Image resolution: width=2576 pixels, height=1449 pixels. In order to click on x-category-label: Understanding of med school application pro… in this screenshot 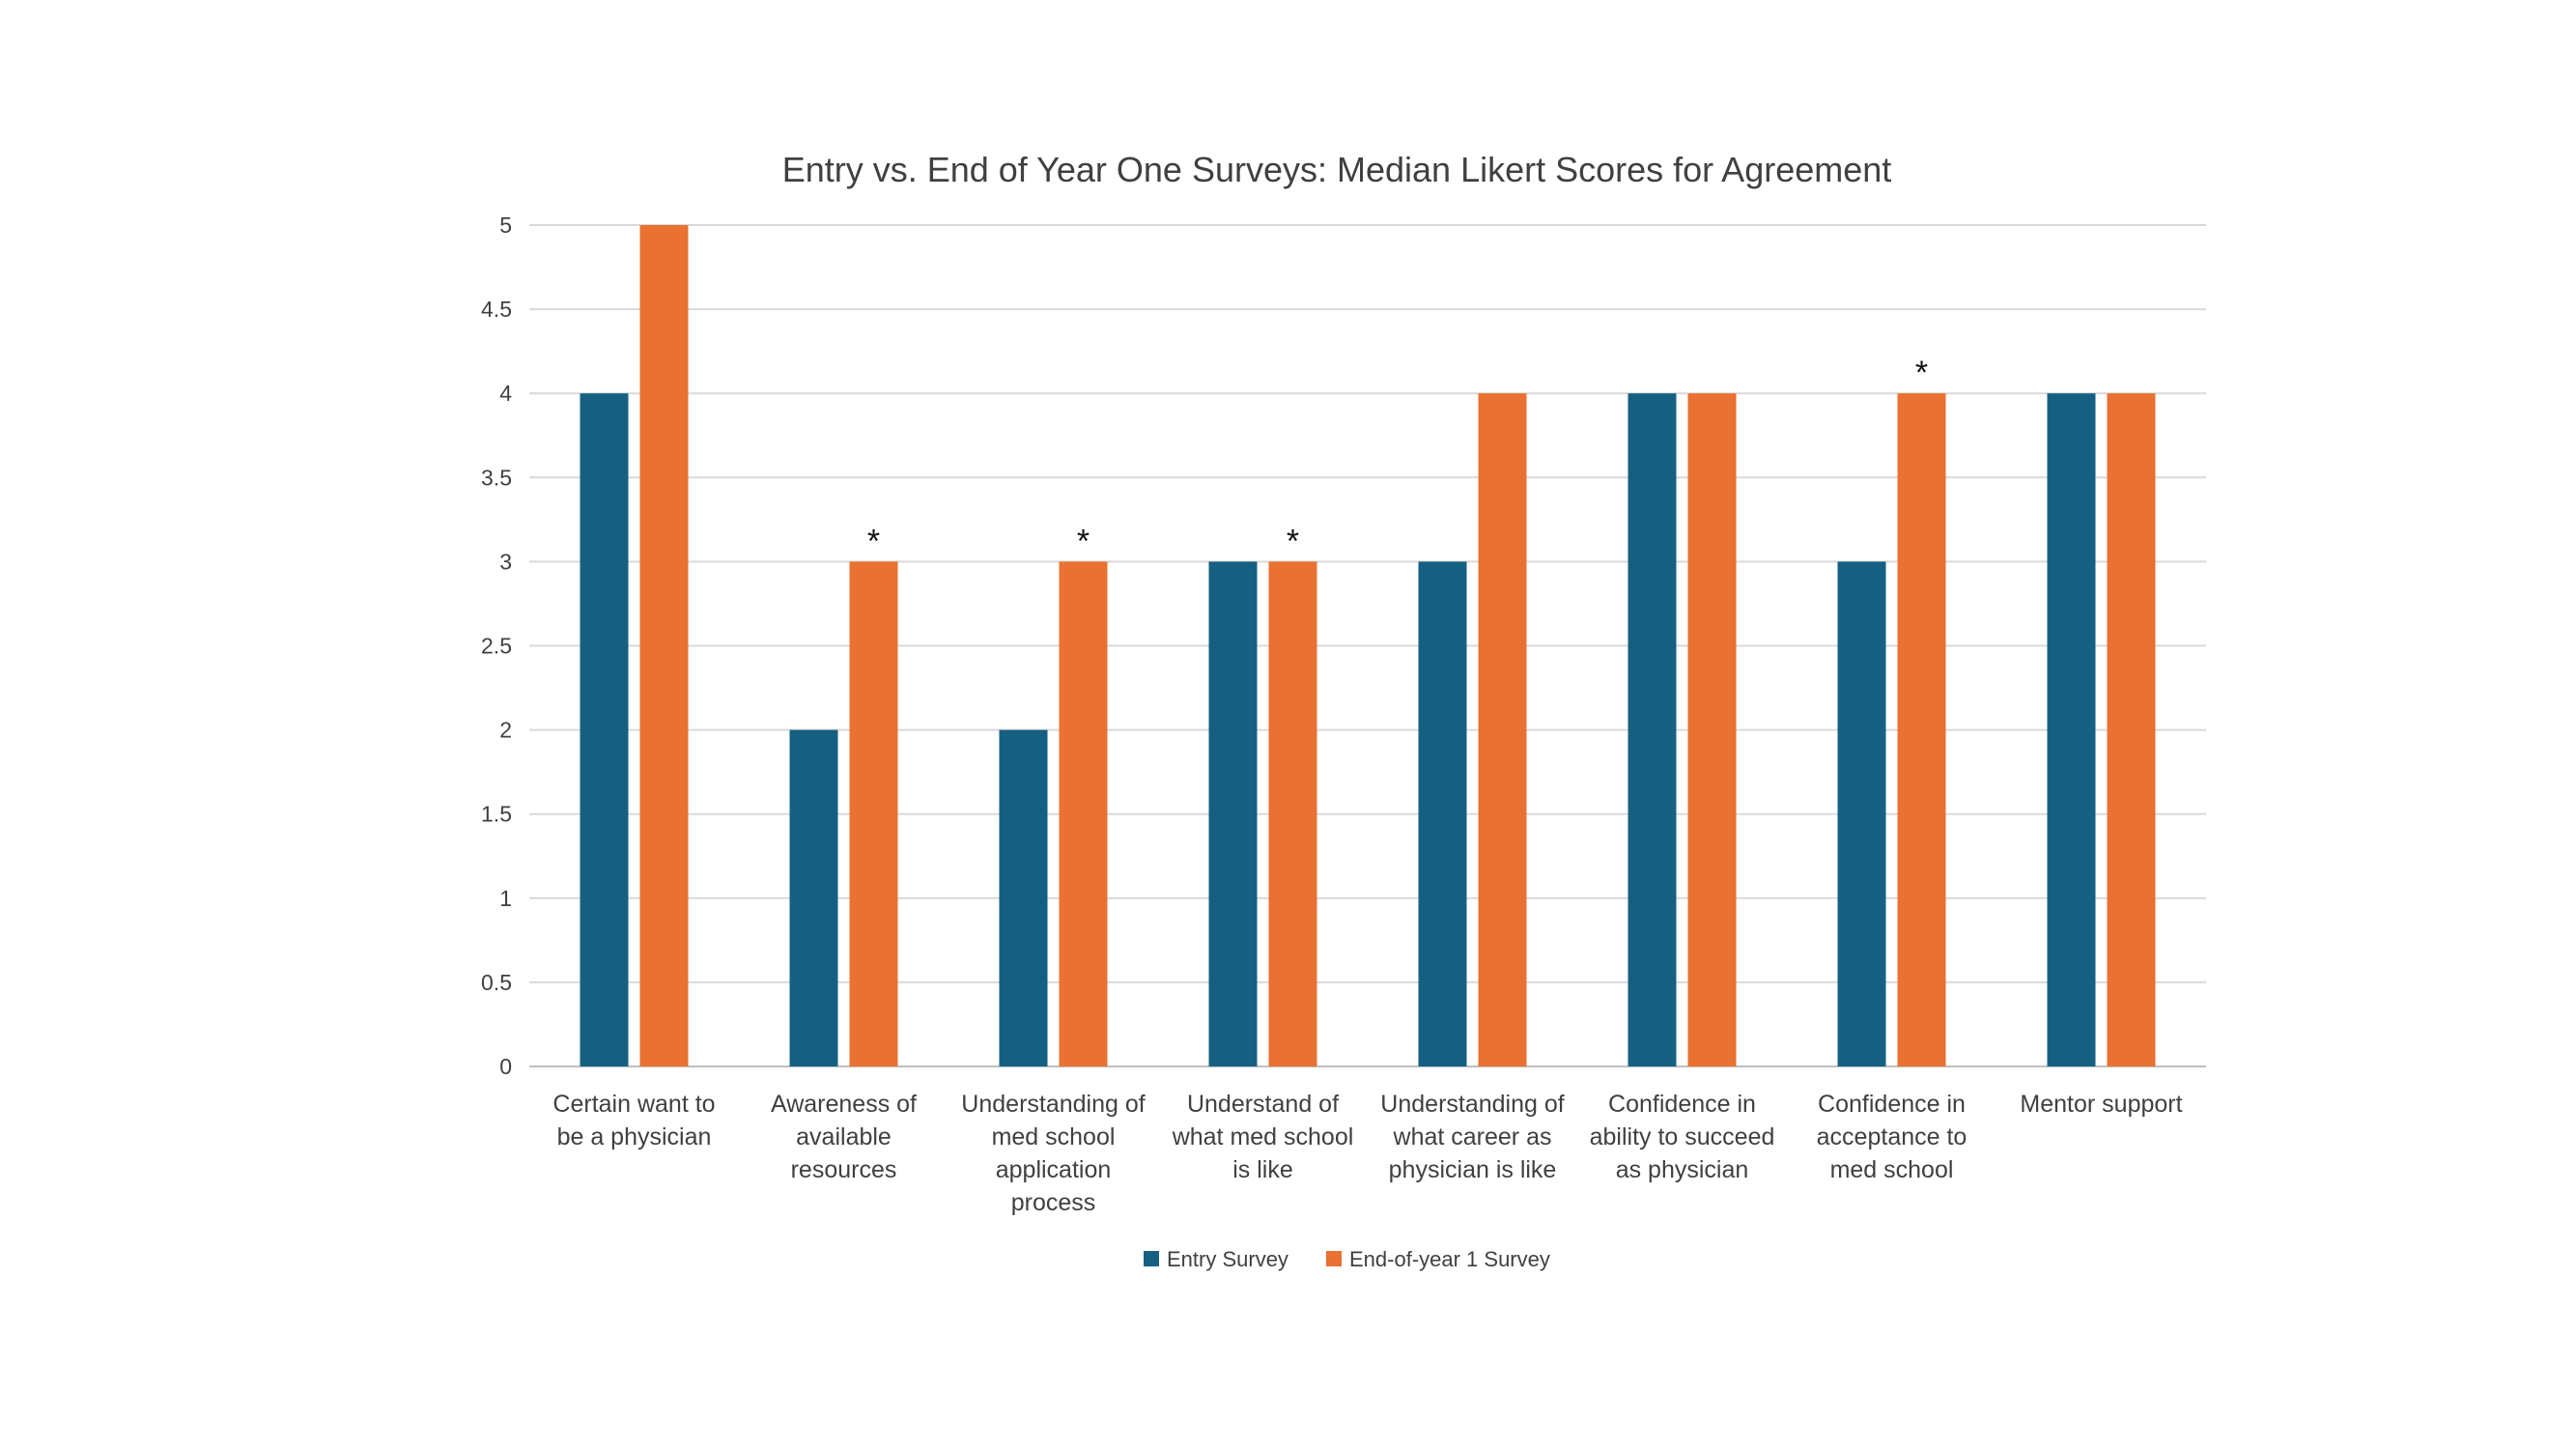, I will do `click(1053, 1153)`.